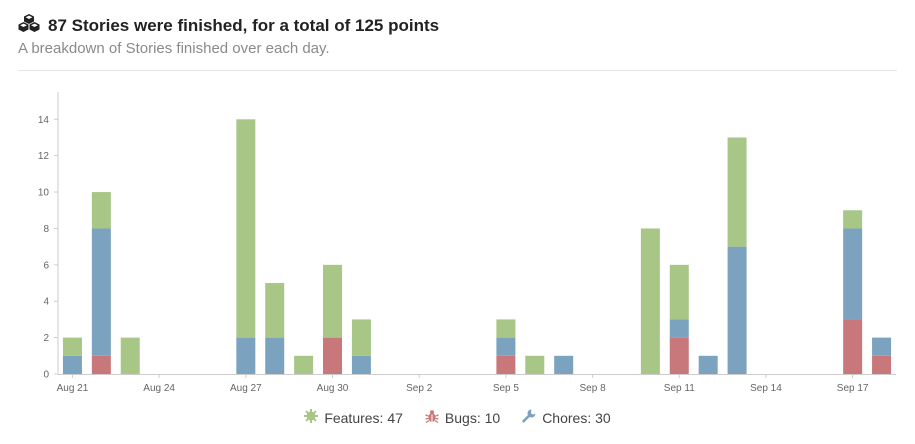  What do you see at coordinates (159, 388) in the screenshot?
I see `x-tick-label: Aug 24` at bounding box center [159, 388].